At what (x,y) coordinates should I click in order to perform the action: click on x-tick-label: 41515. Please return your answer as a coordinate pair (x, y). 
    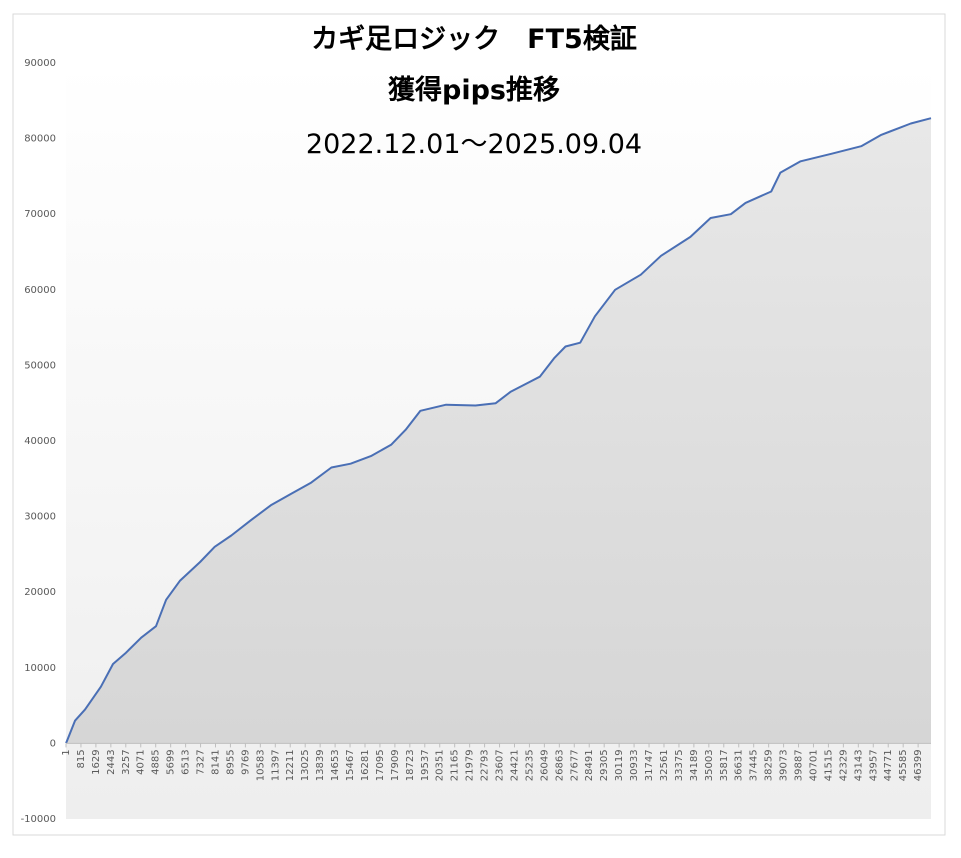
    Looking at the image, I should click on (828, 765).